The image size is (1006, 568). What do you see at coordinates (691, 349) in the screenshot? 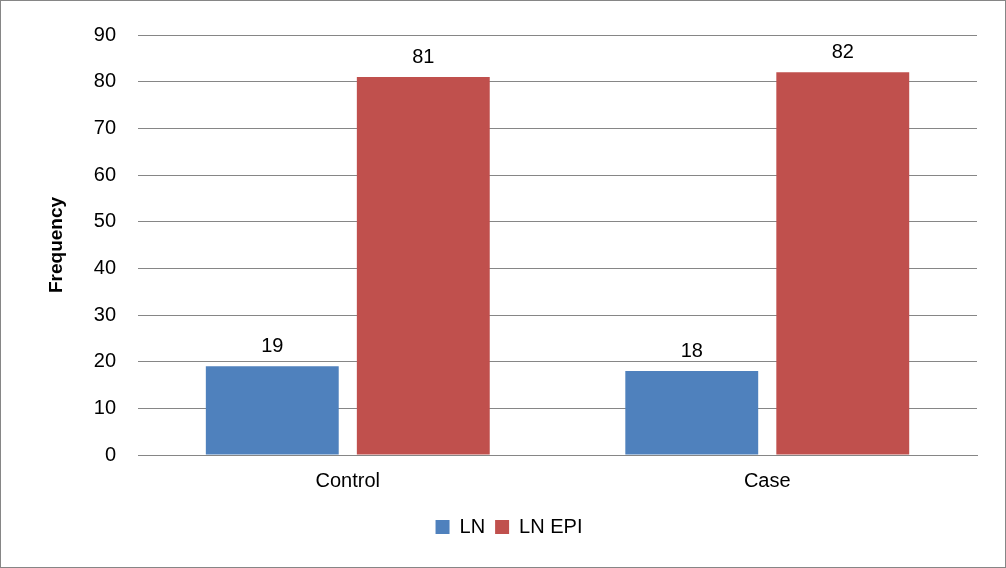
I see `data-label: 18` at bounding box center [691, 349].